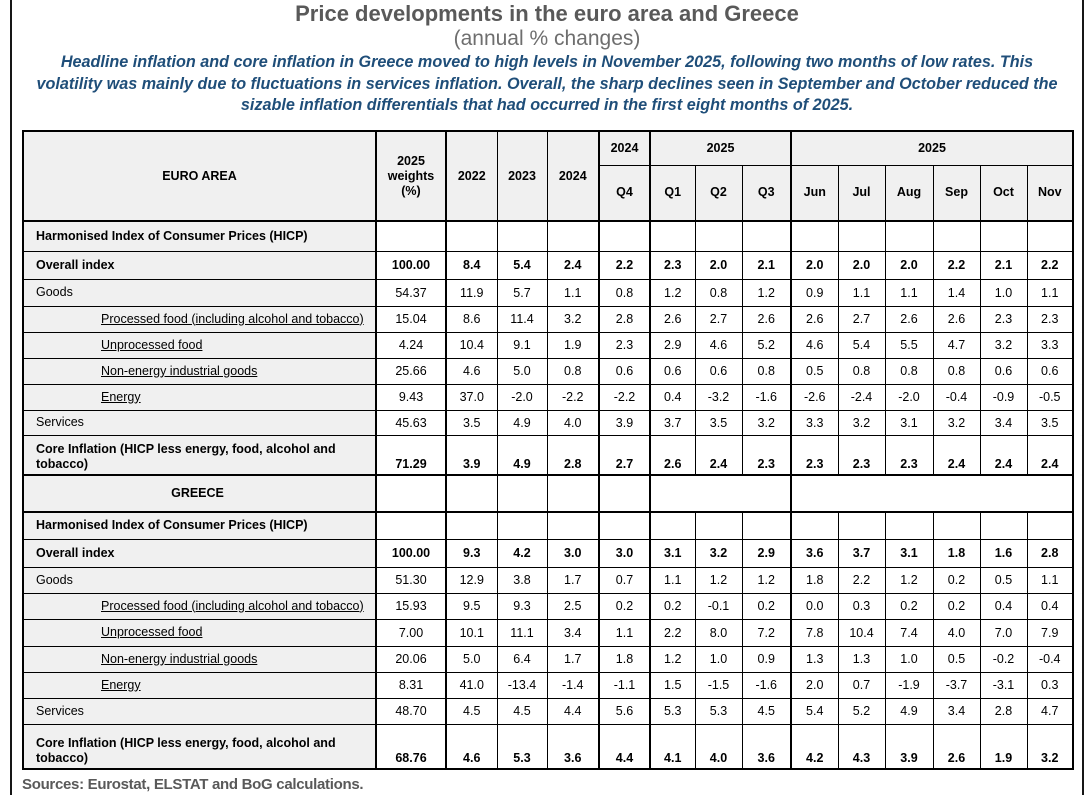  Describe the element at coordinates (672, 746) in the screenshot. I see `value-cell: 4.1` at that location.